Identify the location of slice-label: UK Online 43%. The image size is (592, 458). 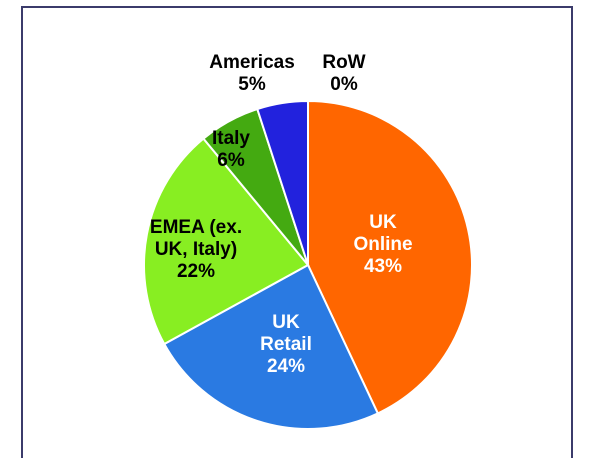
(383, 245).